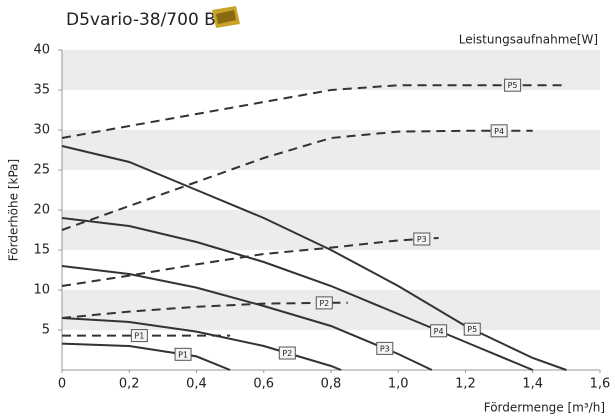 This screenshot has height=420, width=615. Describe the element at coordinates (41, 250) in the screenshot. I see `y-tick-label: 15` at that location.